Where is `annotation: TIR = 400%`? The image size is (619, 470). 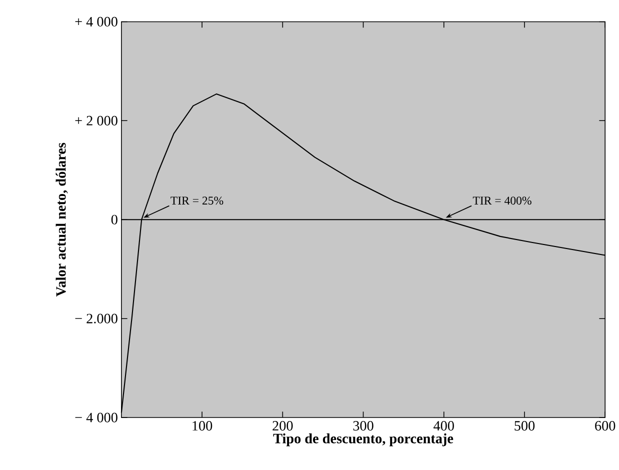
annotation: TIR = 400% is located at coordinates (502, 200).